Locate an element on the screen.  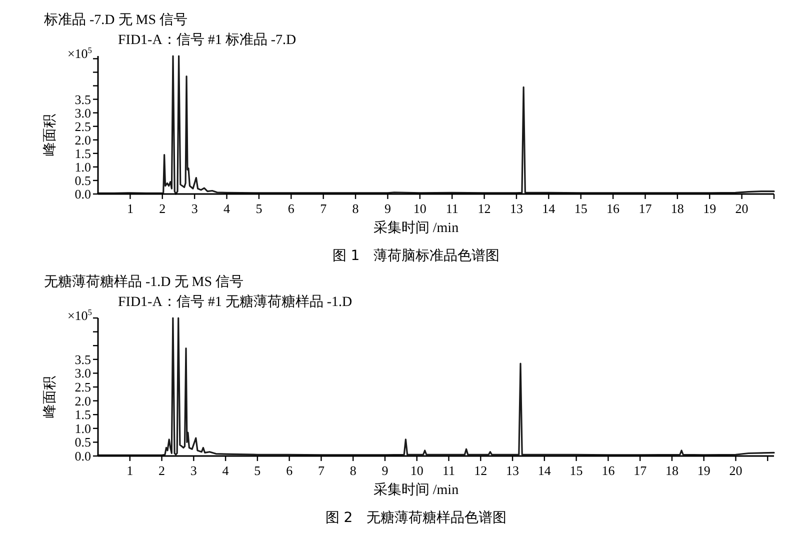
chart-title: 标准品 -7.D 无 MS 信号 is located at coordinates (115, 20).